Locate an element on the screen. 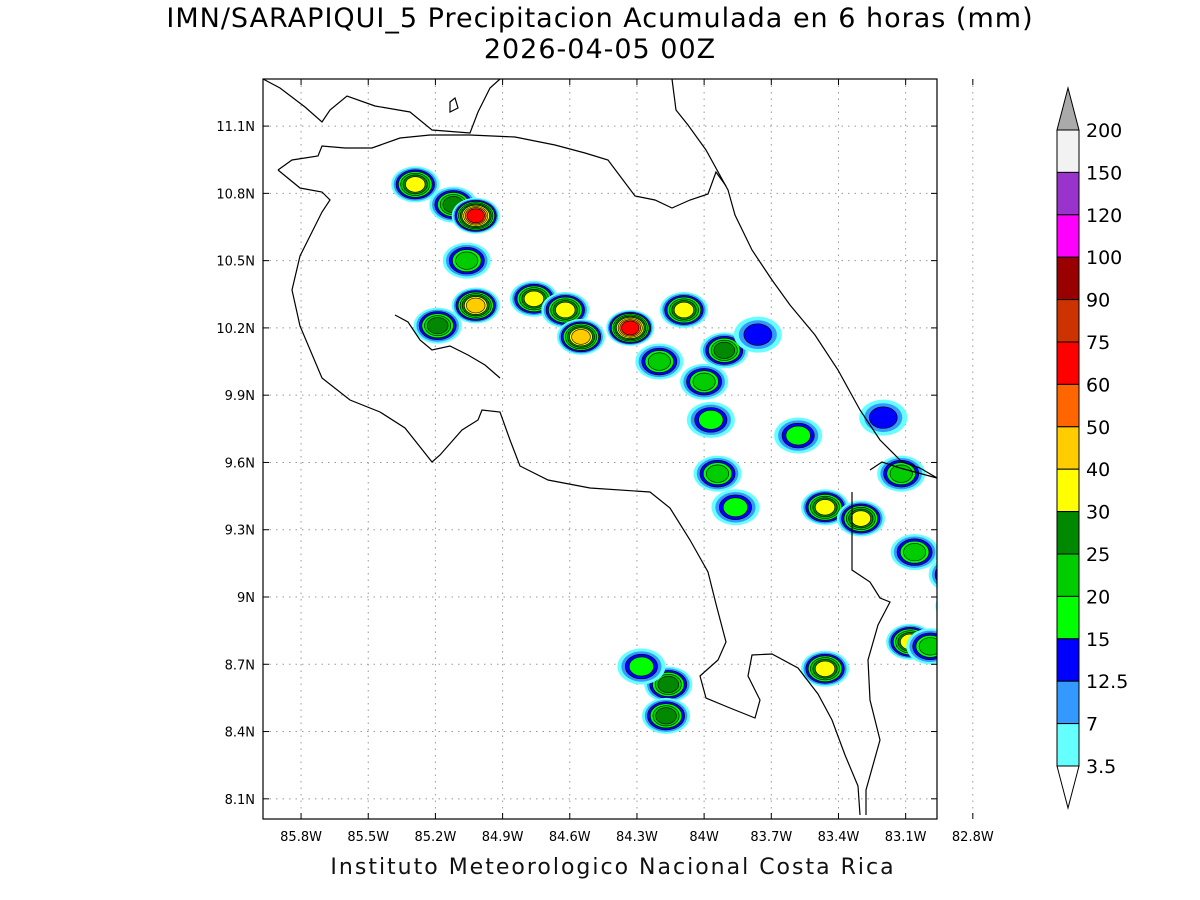 This screenshot has width=1200, height=900. lon-tick-label: 85.2W is located at coordinates (436, 837).